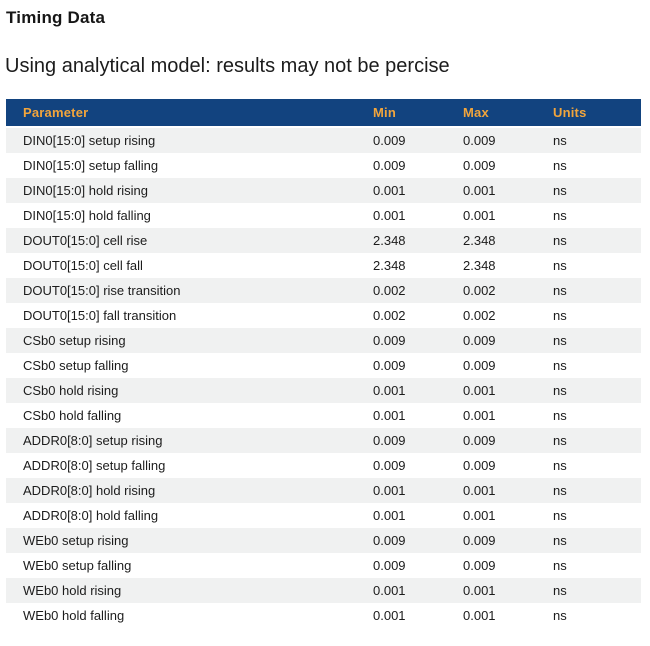  I want to click on parameter-cell: ADDR0[8:0] hold falling, so click(181, 515).